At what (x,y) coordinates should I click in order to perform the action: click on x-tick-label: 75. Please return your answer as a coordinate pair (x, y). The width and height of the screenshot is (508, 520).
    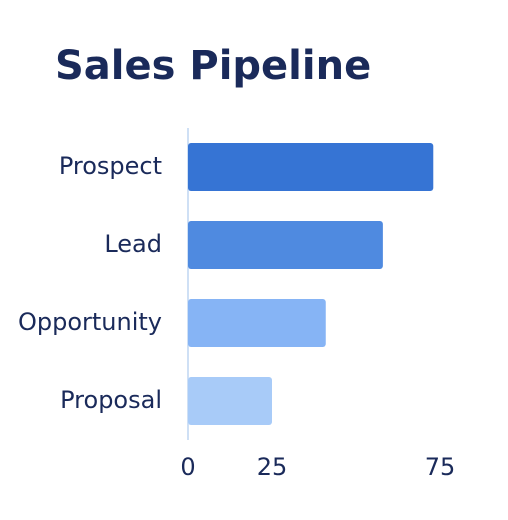
    Looking at the image, I should click on (440, 467).